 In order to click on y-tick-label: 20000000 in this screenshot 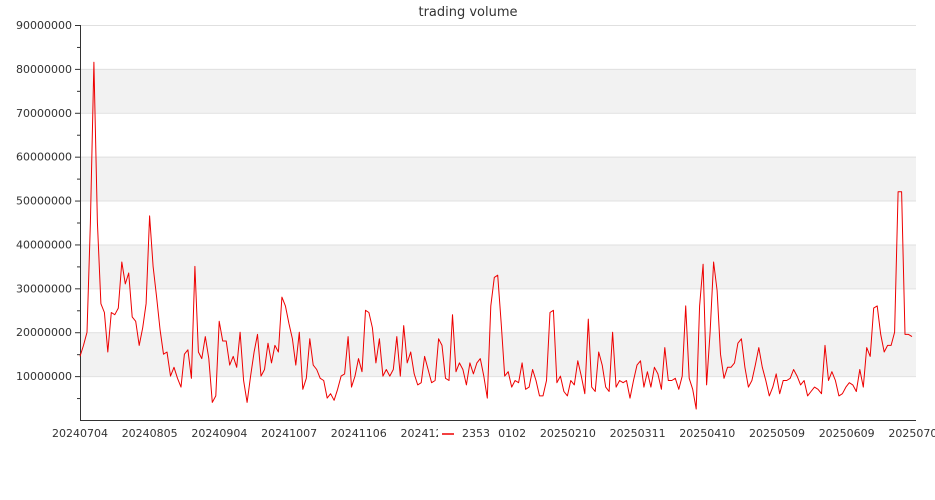, I will do `click(44, 332)`.